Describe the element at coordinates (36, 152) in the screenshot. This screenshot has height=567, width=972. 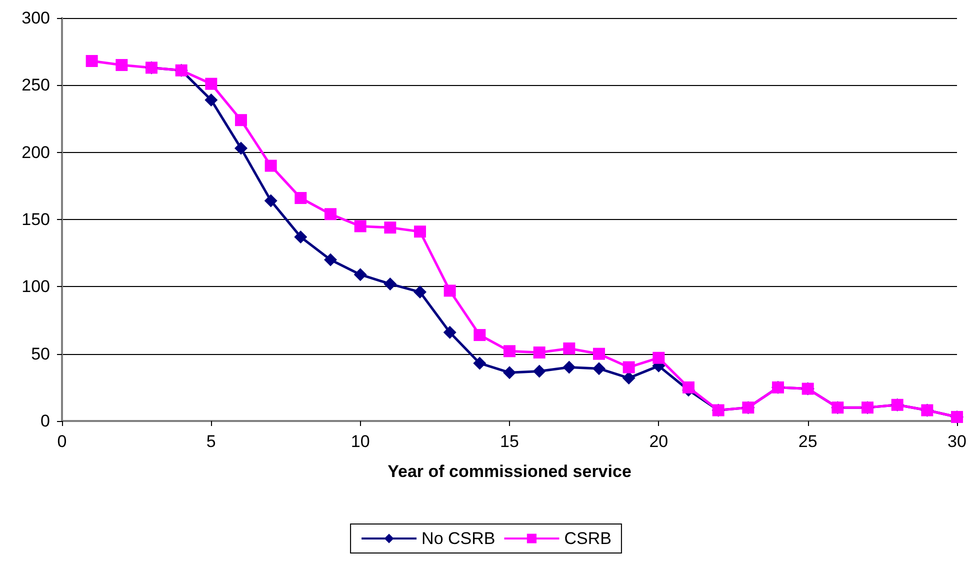
I see `y-tick-label: 200` at that location.